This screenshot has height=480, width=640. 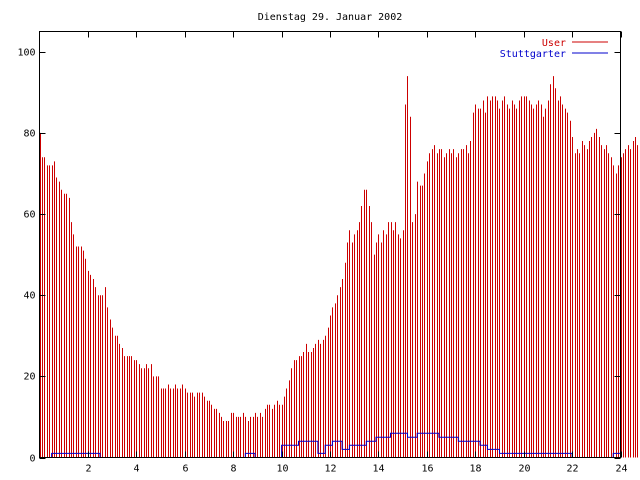 I want to click on legend-label-stuttgarter: Stuttgarter, so click(x=533, y=54).